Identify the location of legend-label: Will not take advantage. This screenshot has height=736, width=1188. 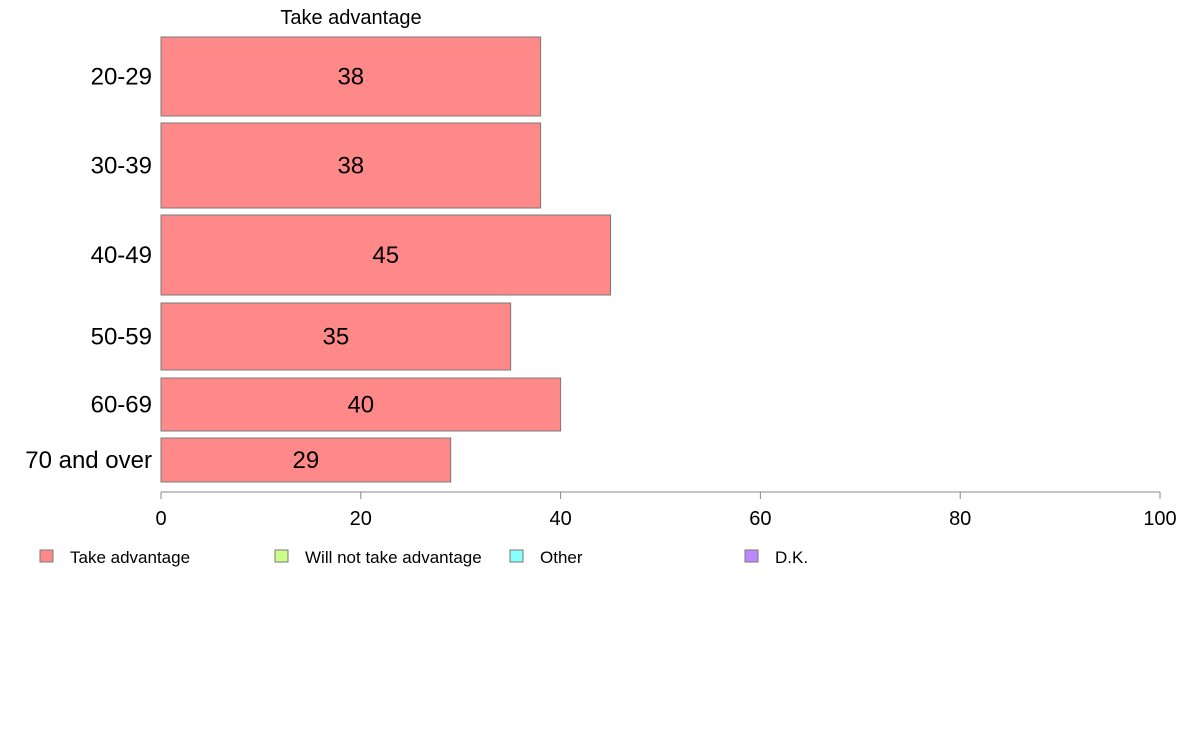
(393, 557).